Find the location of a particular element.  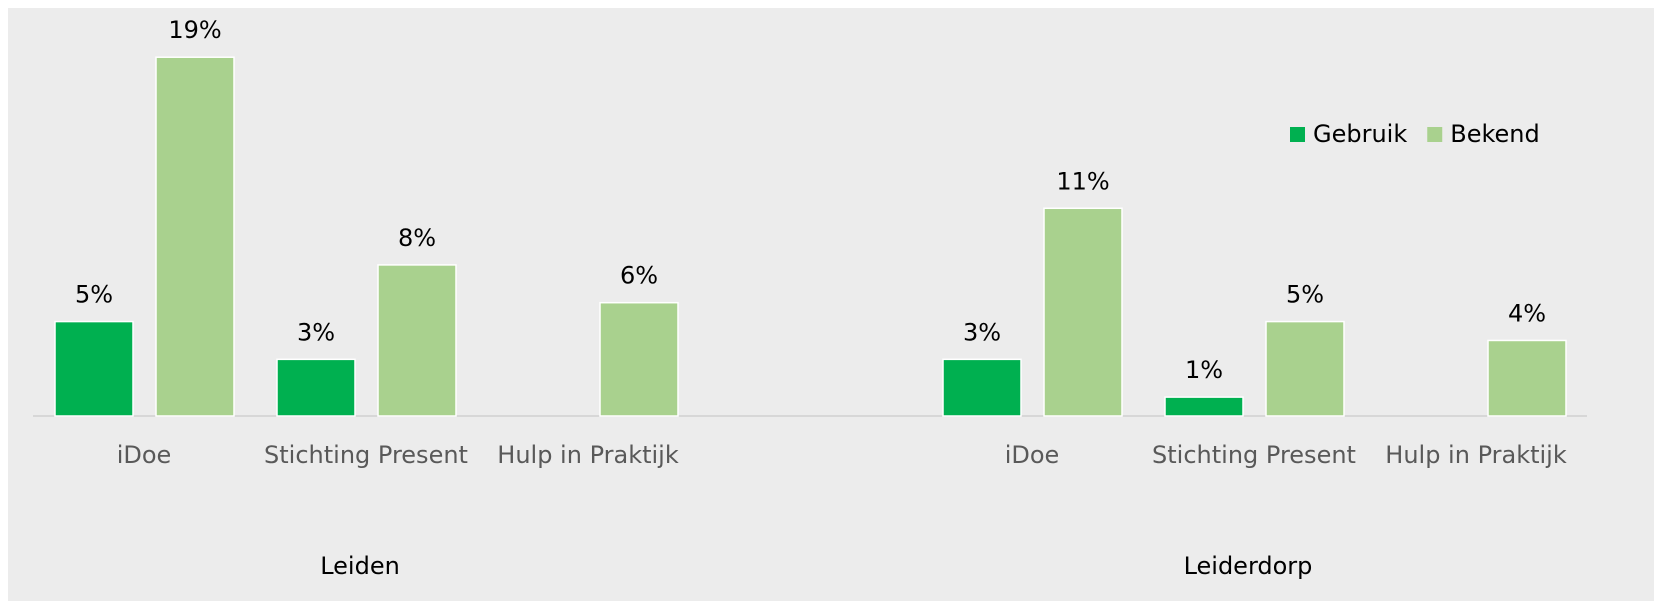

value-label: 4% is located at coordinates (1527, 313).